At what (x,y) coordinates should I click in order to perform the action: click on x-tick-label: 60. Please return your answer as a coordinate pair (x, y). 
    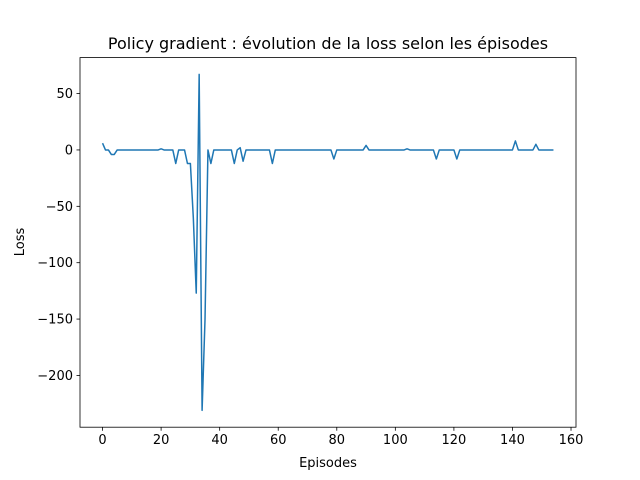
    Looking at the image, I should click on (278, 440).